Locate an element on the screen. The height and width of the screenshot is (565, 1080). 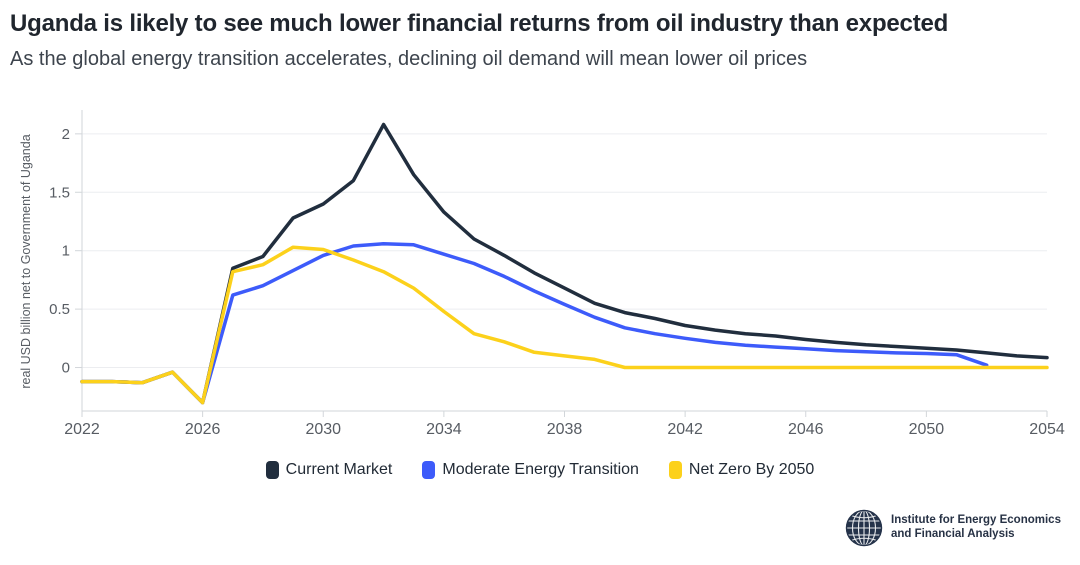
globe-icon is located at coordinates (864, 528).